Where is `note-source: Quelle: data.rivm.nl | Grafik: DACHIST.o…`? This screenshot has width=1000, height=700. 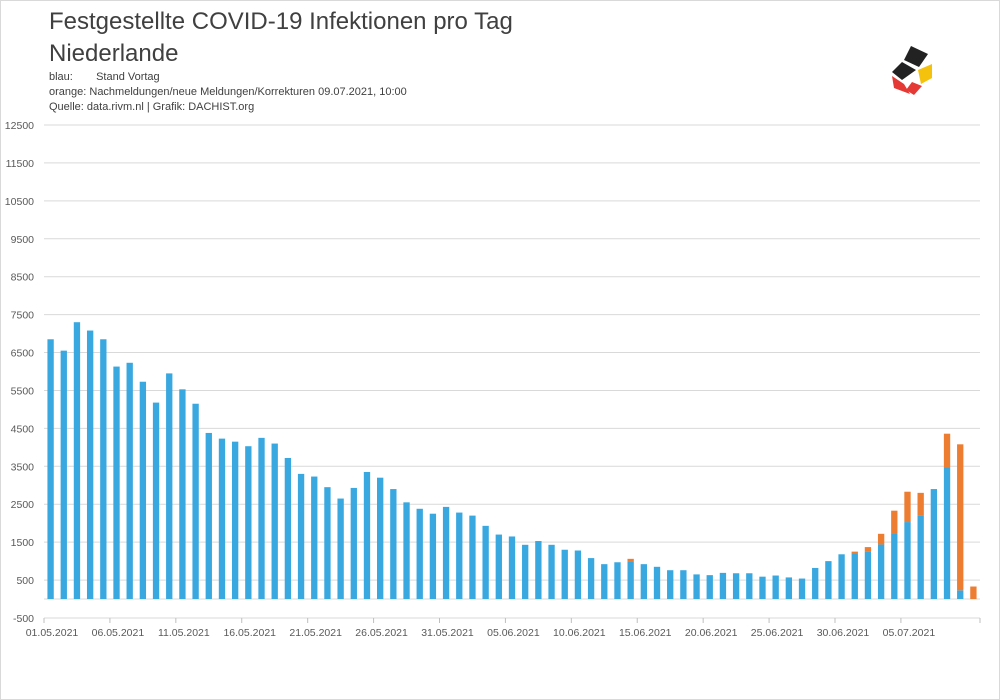 note-source: Quelle: data.rivm.nl | Grafik: DACHIST.o… is located at coordinates (228, 107).